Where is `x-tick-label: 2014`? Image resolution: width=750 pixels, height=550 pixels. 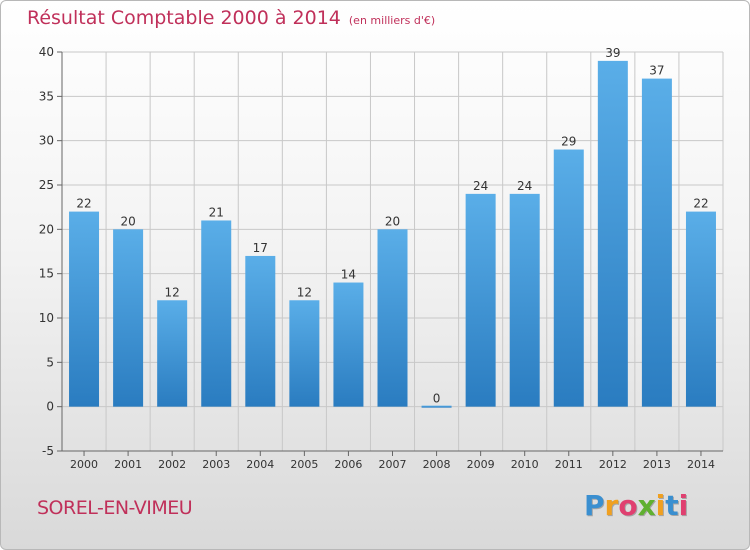
x-tick-label: 2014 is located at coordinates (701, 464).